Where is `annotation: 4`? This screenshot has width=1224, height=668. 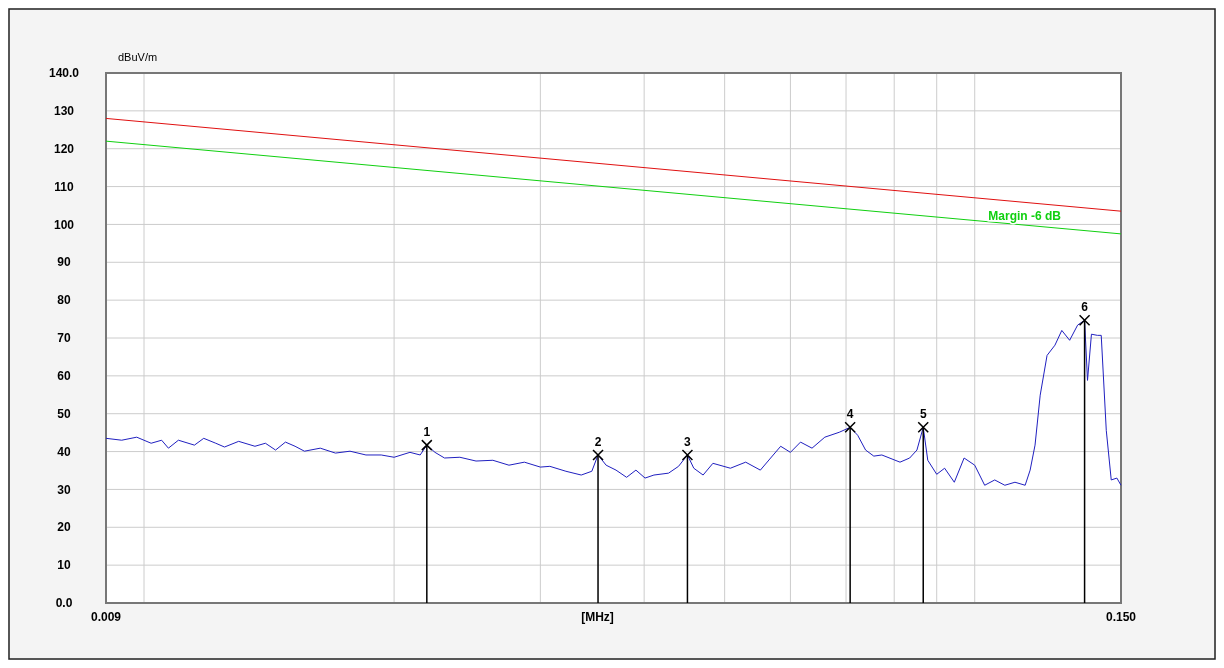 annotation: 4 is located at coordinates (850, 414).